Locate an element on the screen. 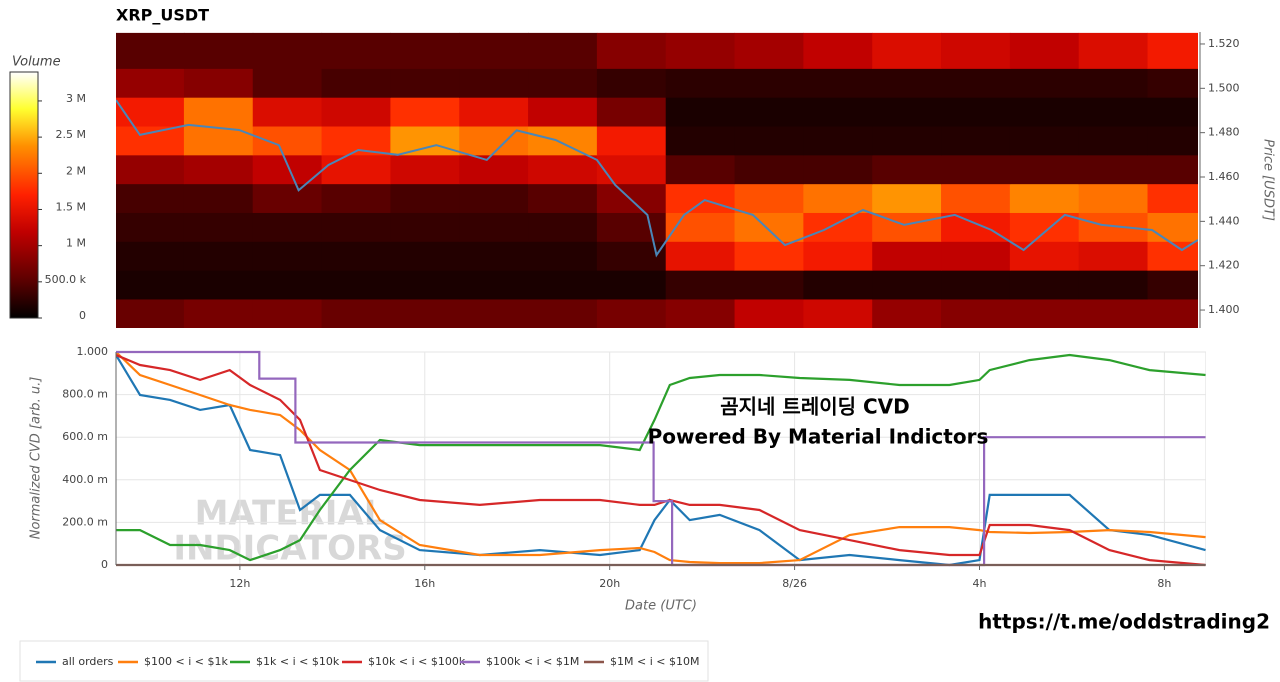 This screenshot has width=1280, height=682. y-tick-label: 400.0 m is located at coordinates (85, 479).